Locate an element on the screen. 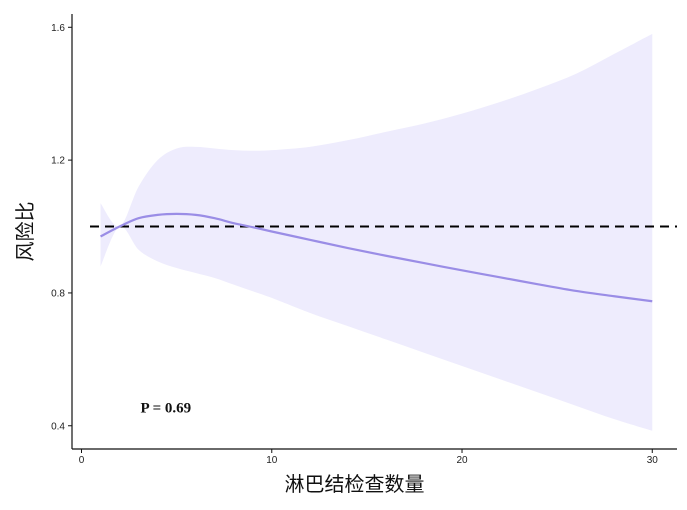  y-tick-label: 1.2 is located at coordinates (58, 161).